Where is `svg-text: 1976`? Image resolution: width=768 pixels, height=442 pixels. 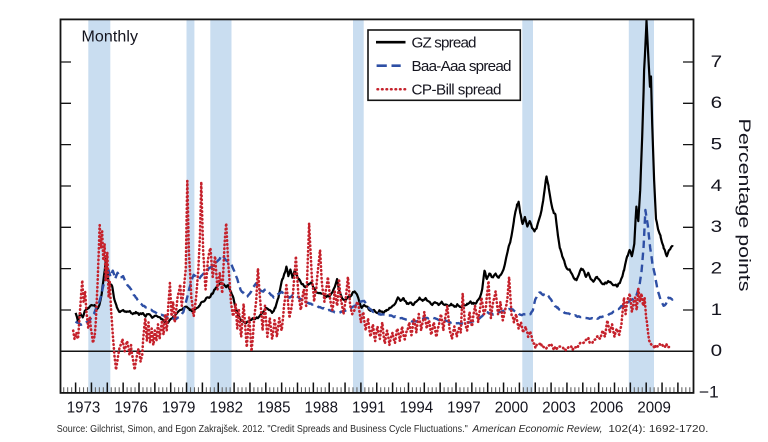 svg-text: 1976 is located at coordinates (131, 408).